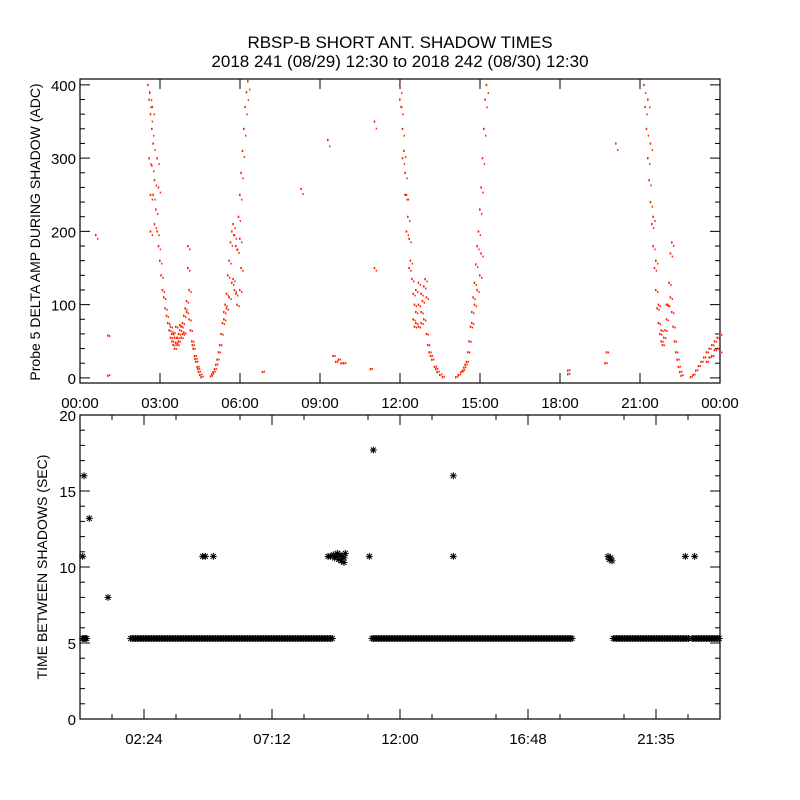  What do you see at coordinates (528, 739) in the screenshot?
I see `x-tick-label: 16:48` at bounding box center [528, 739].